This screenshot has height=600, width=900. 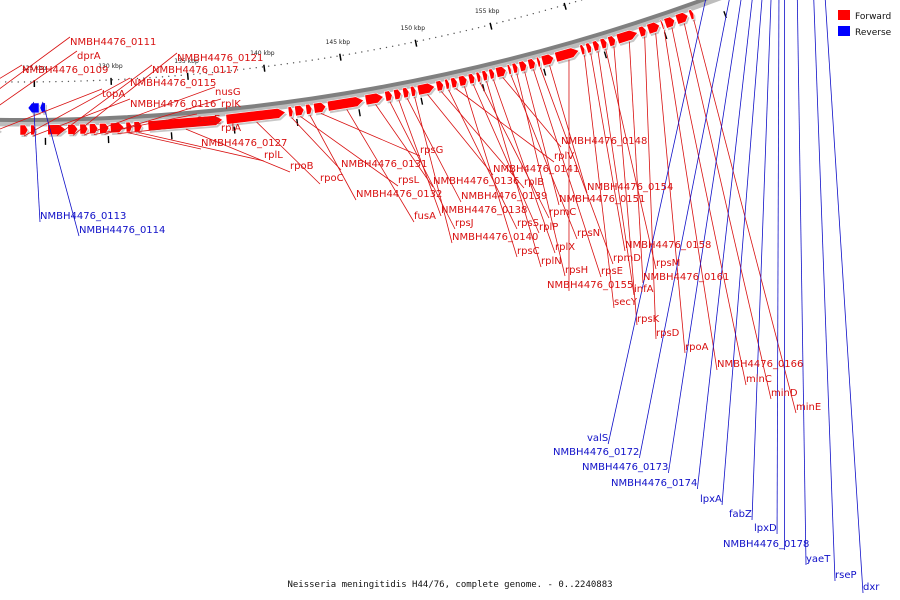 What do you see at coordinates (173, 83) in the screenshot?
I see `gene-label-nmbh4476-0115: NMBH4476_0115` at bounding box center [173, 83].